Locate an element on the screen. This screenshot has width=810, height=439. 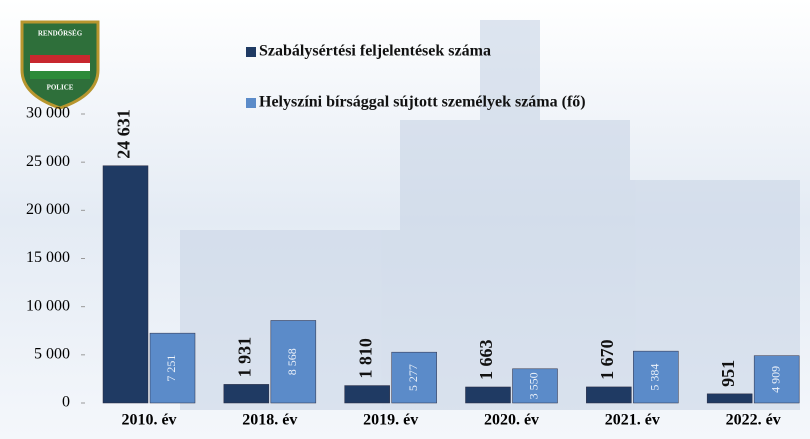
x-tick-label: 2020. év is located at coordinates (511, 420).